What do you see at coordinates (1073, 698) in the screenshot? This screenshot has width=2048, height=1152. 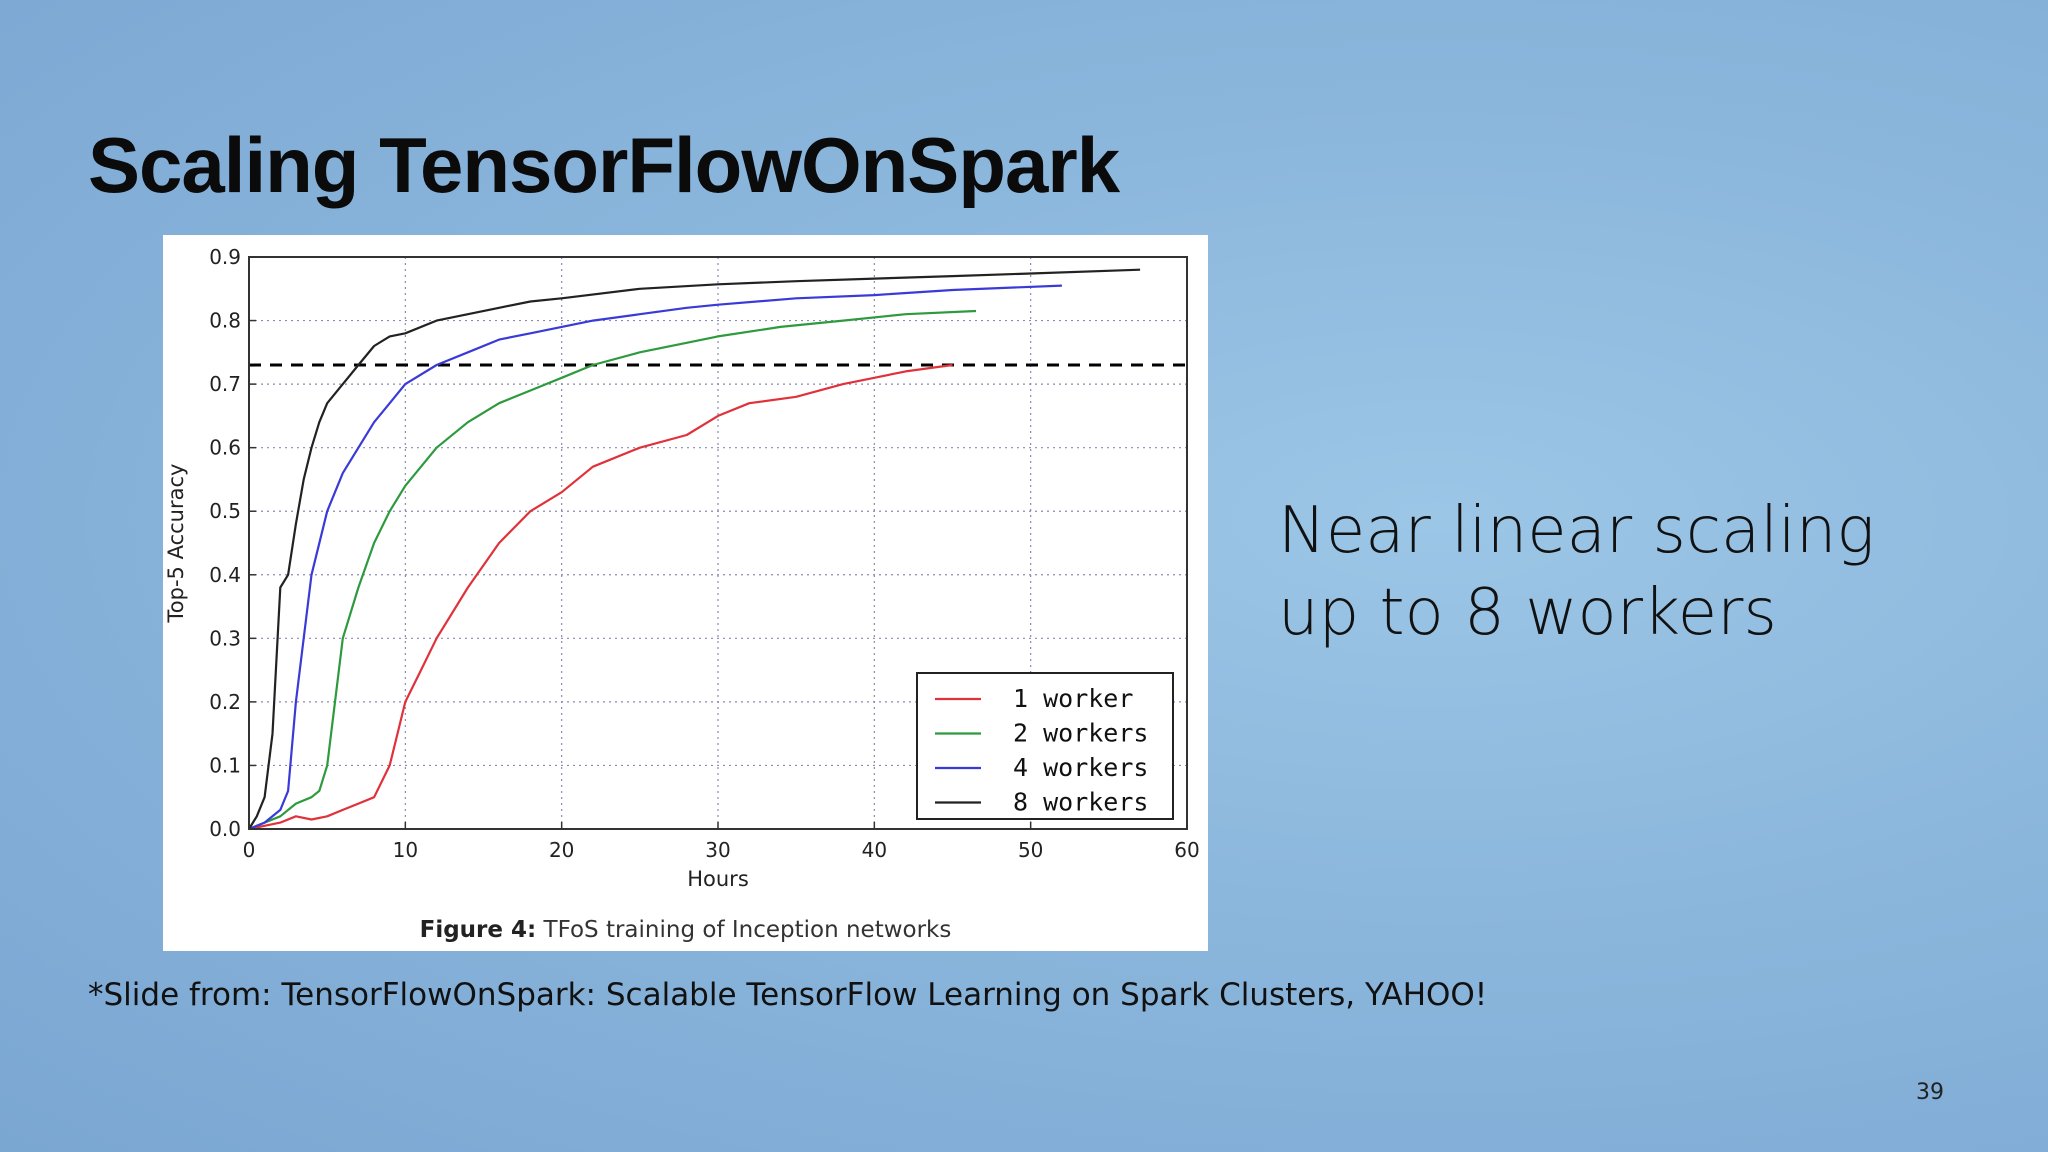 I see `legend-label: 1 worker` at bounding box center [1073, 698].